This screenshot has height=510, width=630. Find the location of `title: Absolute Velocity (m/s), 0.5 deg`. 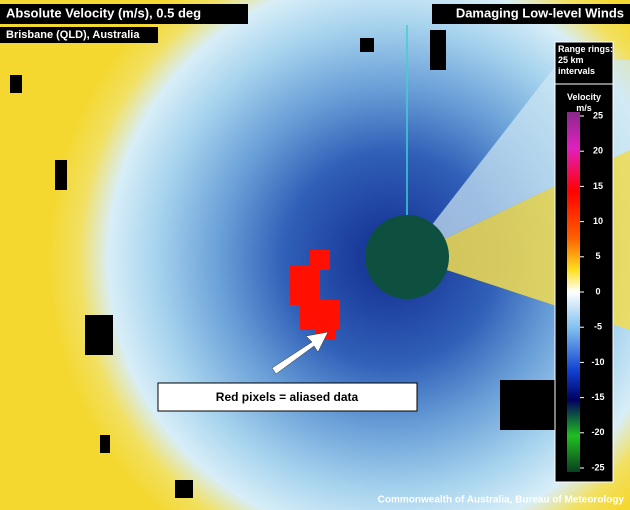

title: Absolute Velocity (m/s), 0.5 deg is located at coordinates (103, 12).